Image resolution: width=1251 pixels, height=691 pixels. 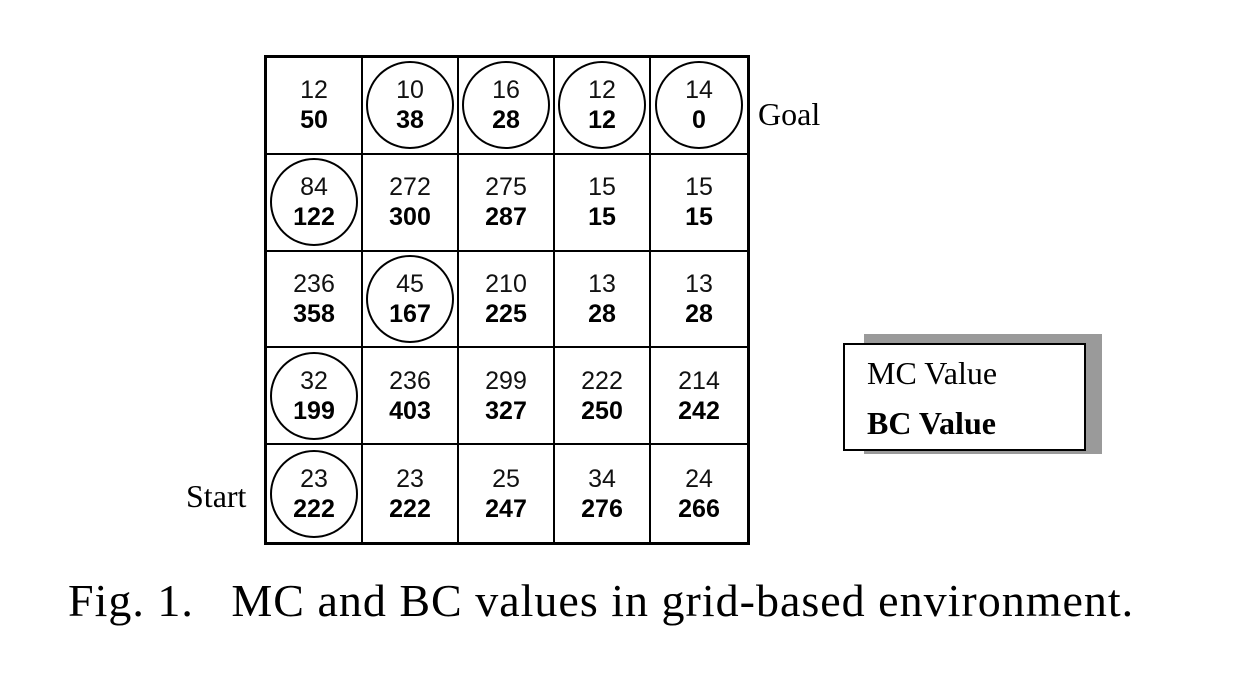 I want to click on cell-values: 222 250, so click(x=602, y=396).